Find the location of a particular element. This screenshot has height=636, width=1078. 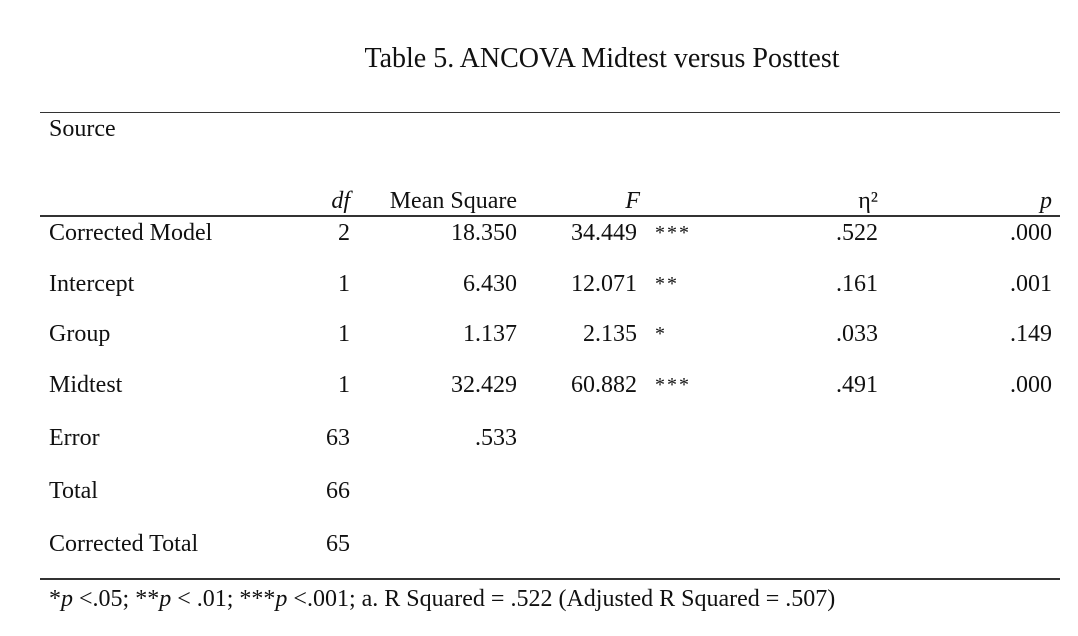

cell-eta-squared: .161 is located at coordinates (857, 284).